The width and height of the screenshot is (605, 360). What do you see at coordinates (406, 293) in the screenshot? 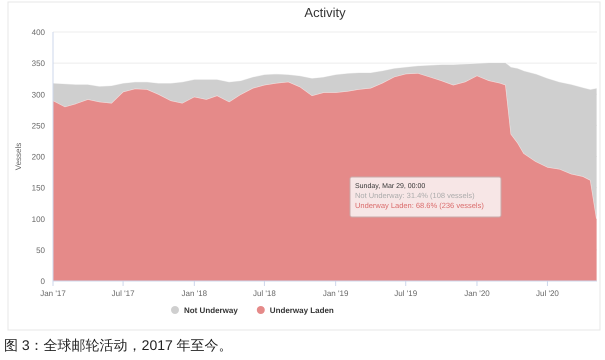
I see `x-tick-label: Jul '19` at bounding box center [406, 293].